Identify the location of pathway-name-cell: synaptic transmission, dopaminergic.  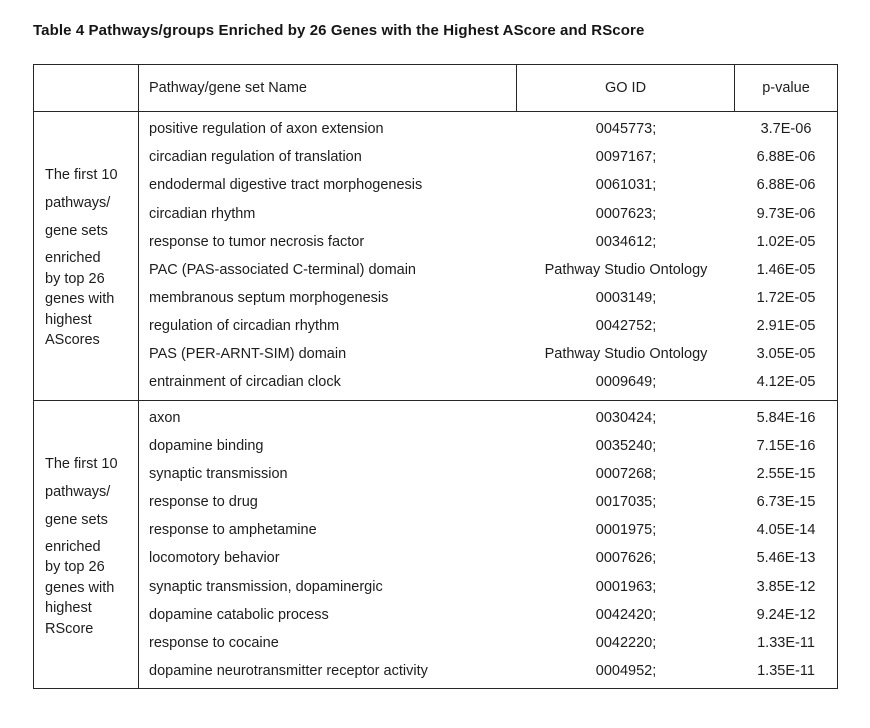
(266, 586).